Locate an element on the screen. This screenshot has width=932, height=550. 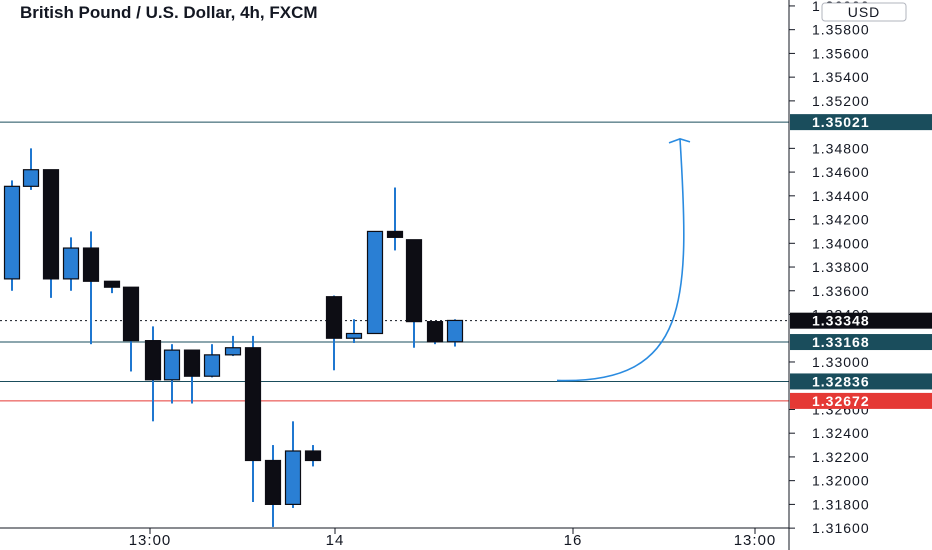
y-tick-label: 1.32000 is located at coordinates (841, 481).